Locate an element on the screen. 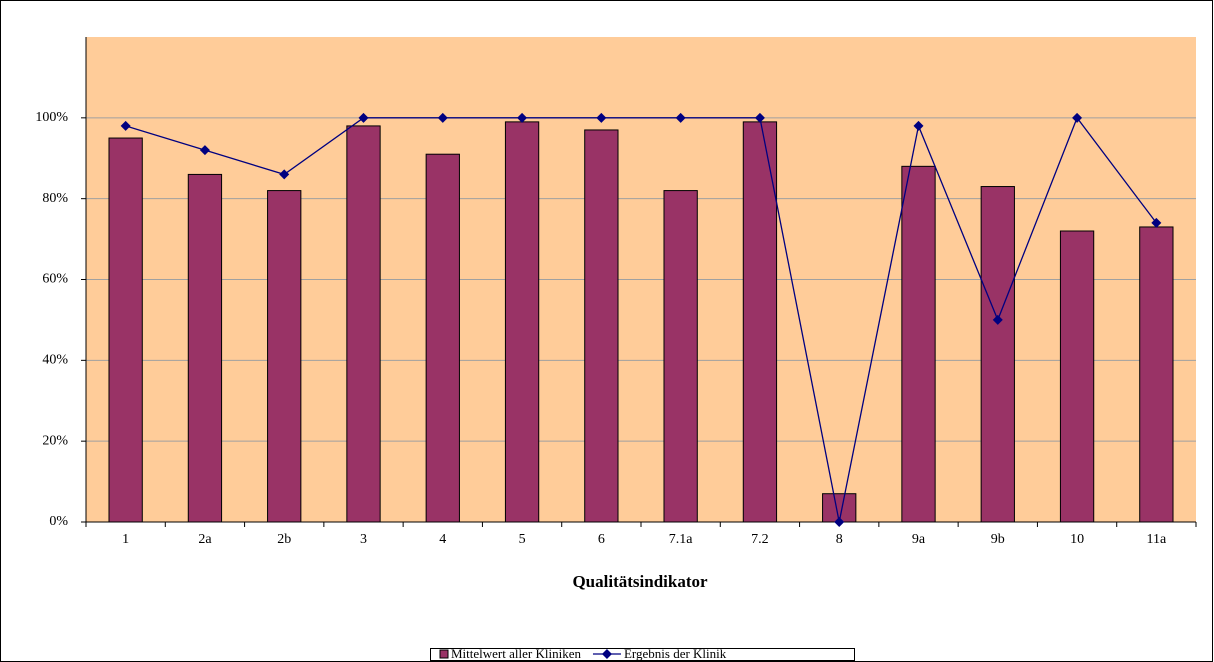 This screenshot has width=1214, height=662. x-tick-label: 9a is located at coordinates (919, 539).